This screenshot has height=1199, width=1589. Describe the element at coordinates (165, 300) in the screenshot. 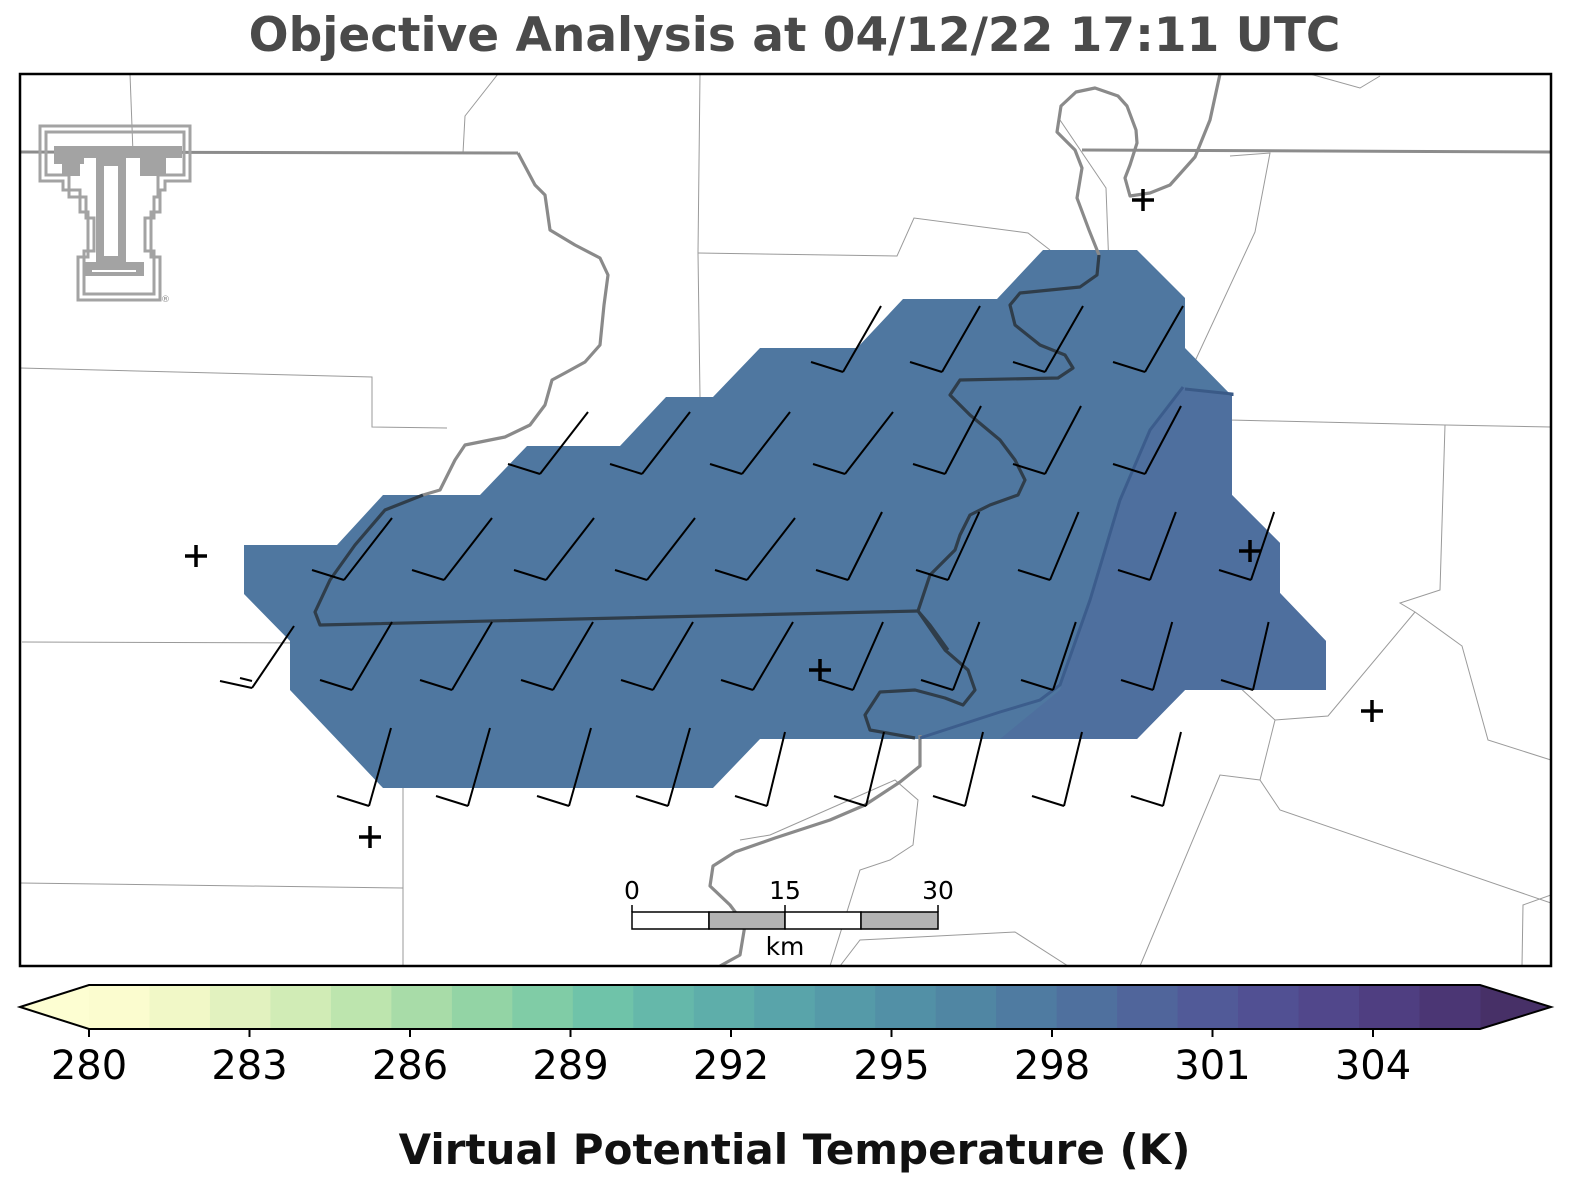

I see `registered-mark: ®` at that location.